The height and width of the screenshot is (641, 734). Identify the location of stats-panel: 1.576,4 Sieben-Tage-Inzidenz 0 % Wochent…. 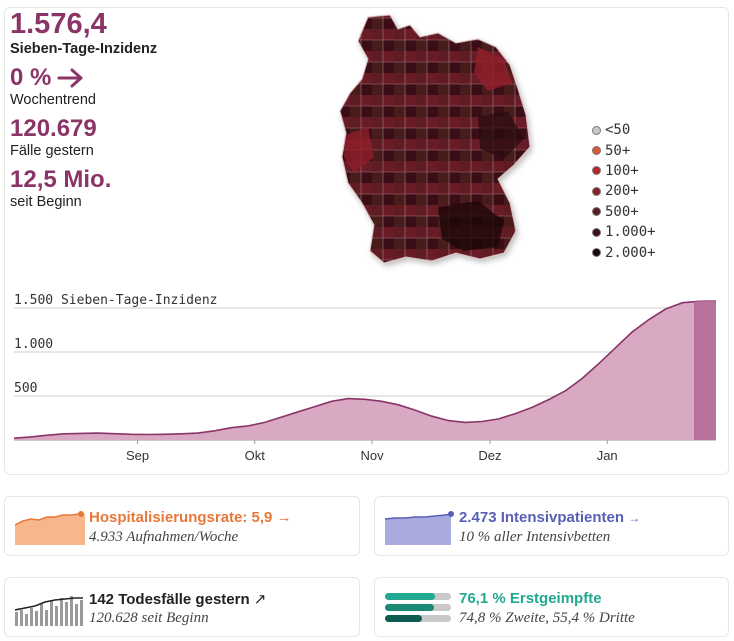
(83, 114).